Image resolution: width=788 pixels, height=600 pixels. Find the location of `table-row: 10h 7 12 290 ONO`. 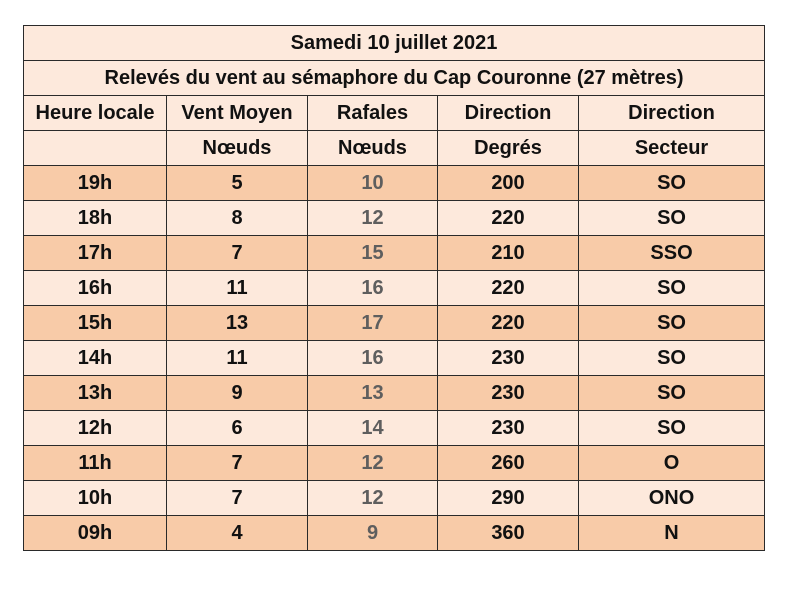

table-row: 10h 7 12 290 ONO is located at coordinates (394, 498).